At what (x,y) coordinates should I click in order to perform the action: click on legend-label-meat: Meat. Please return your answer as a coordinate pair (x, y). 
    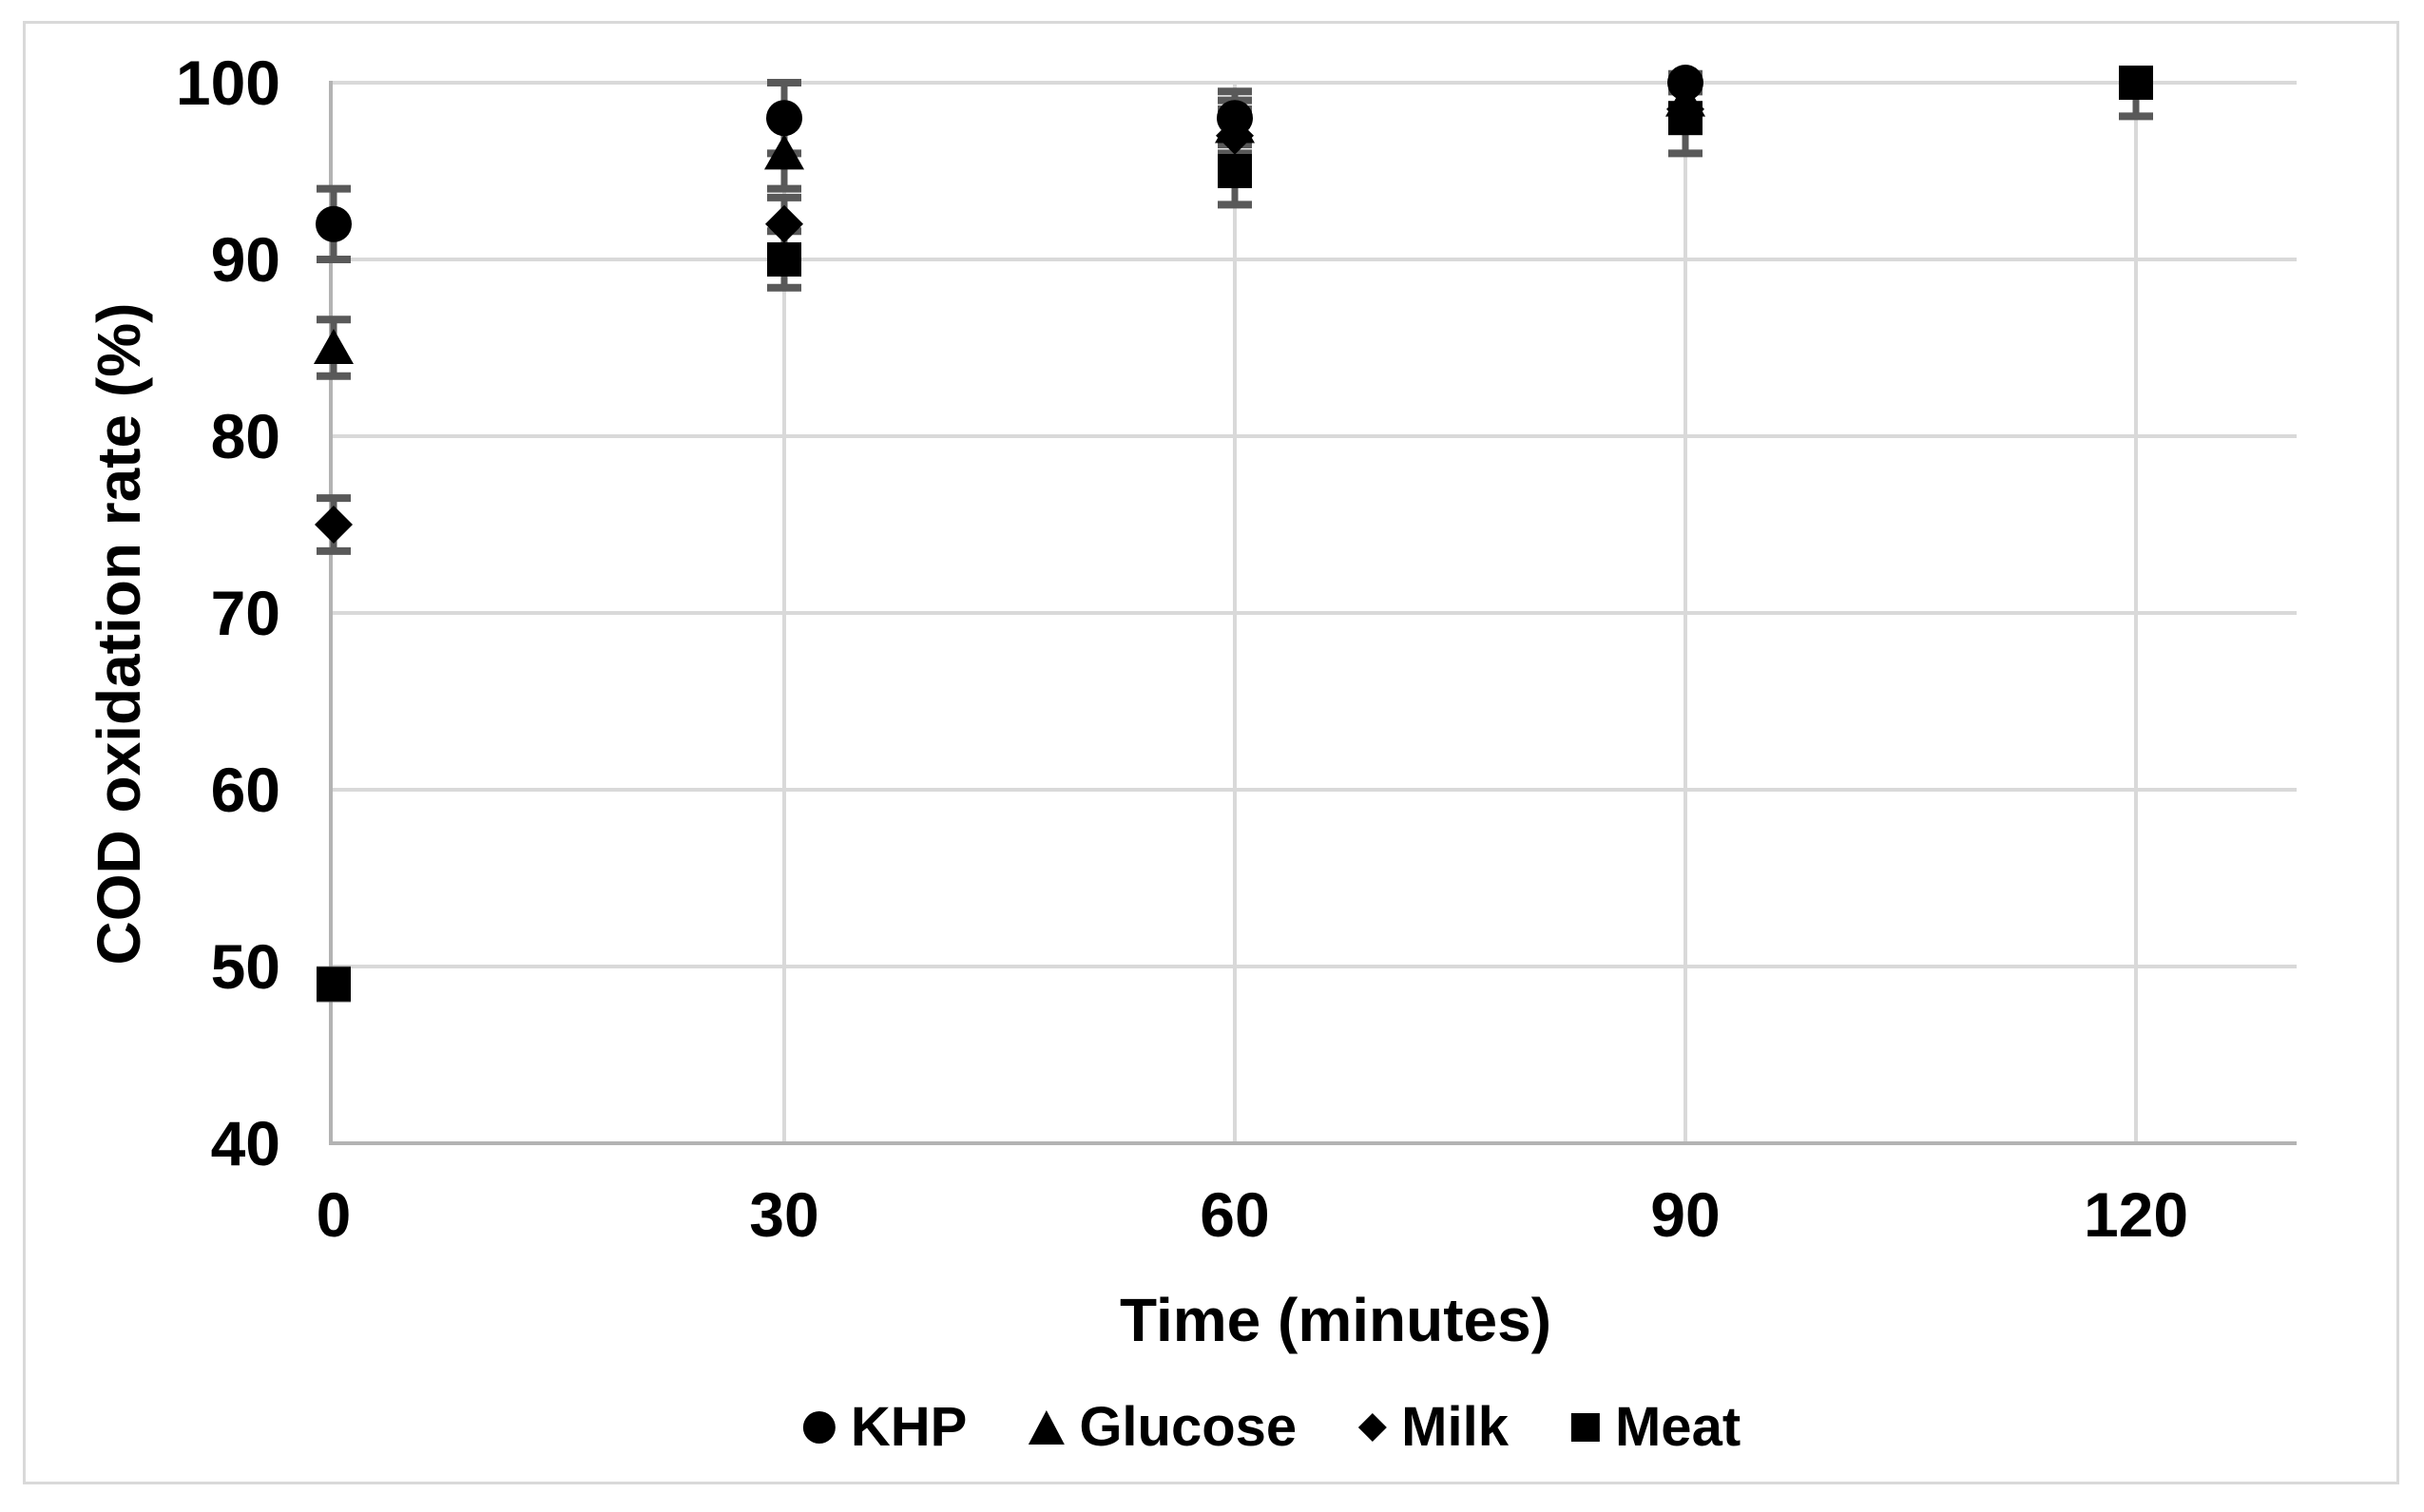
    Looking at the image, I should click on (1677, 1427).